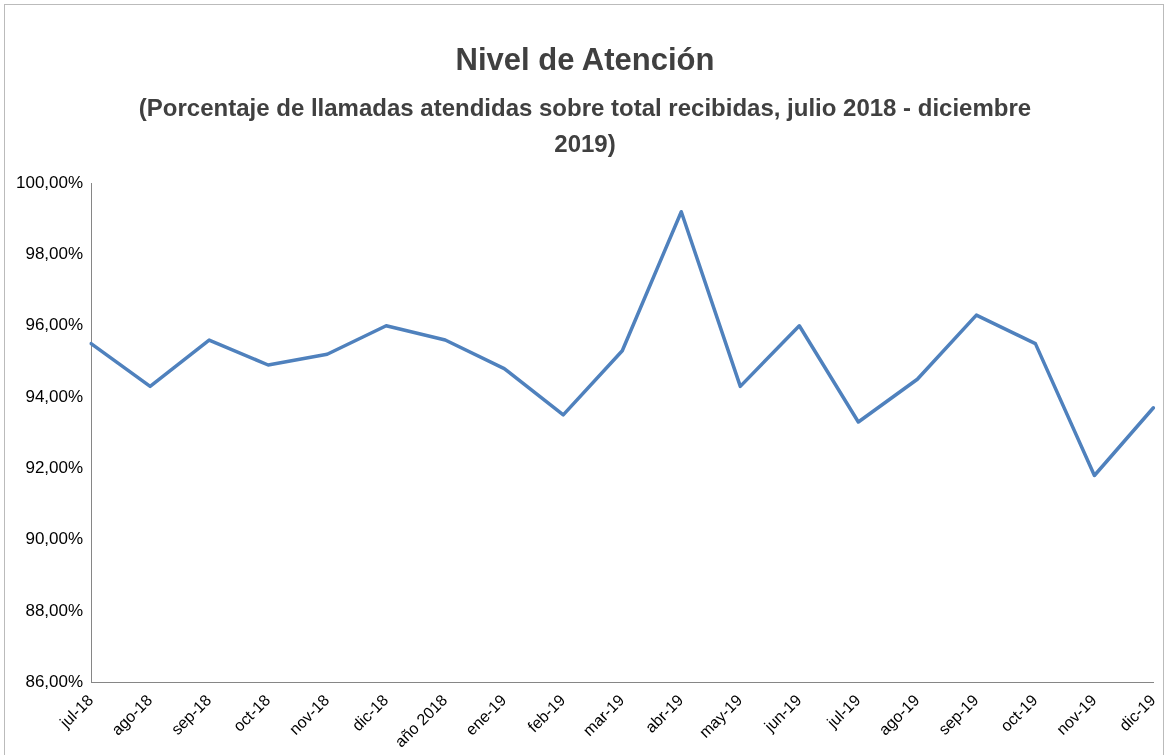 The width and height of the screenshot is (1170, 755). What do you see at coordinates (54, 396) in the screenshot?
I see `y-tick-label: 94,00%` at bounding box center [54, 396].